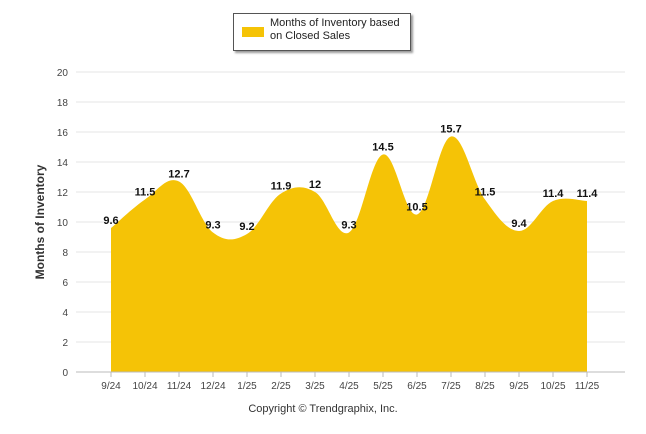 This screenshot has width=646, height=434. What do you see at coordinates (383, 386) in the screenshot?
I see `x-tick-label: 5/25` at bounding box center [383, 386].